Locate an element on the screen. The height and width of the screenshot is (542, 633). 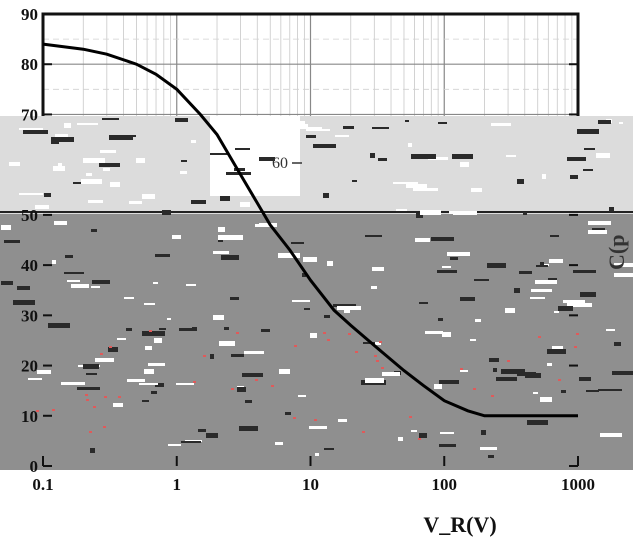
y-tick-label: 50 is located at coordinates (29, 215).